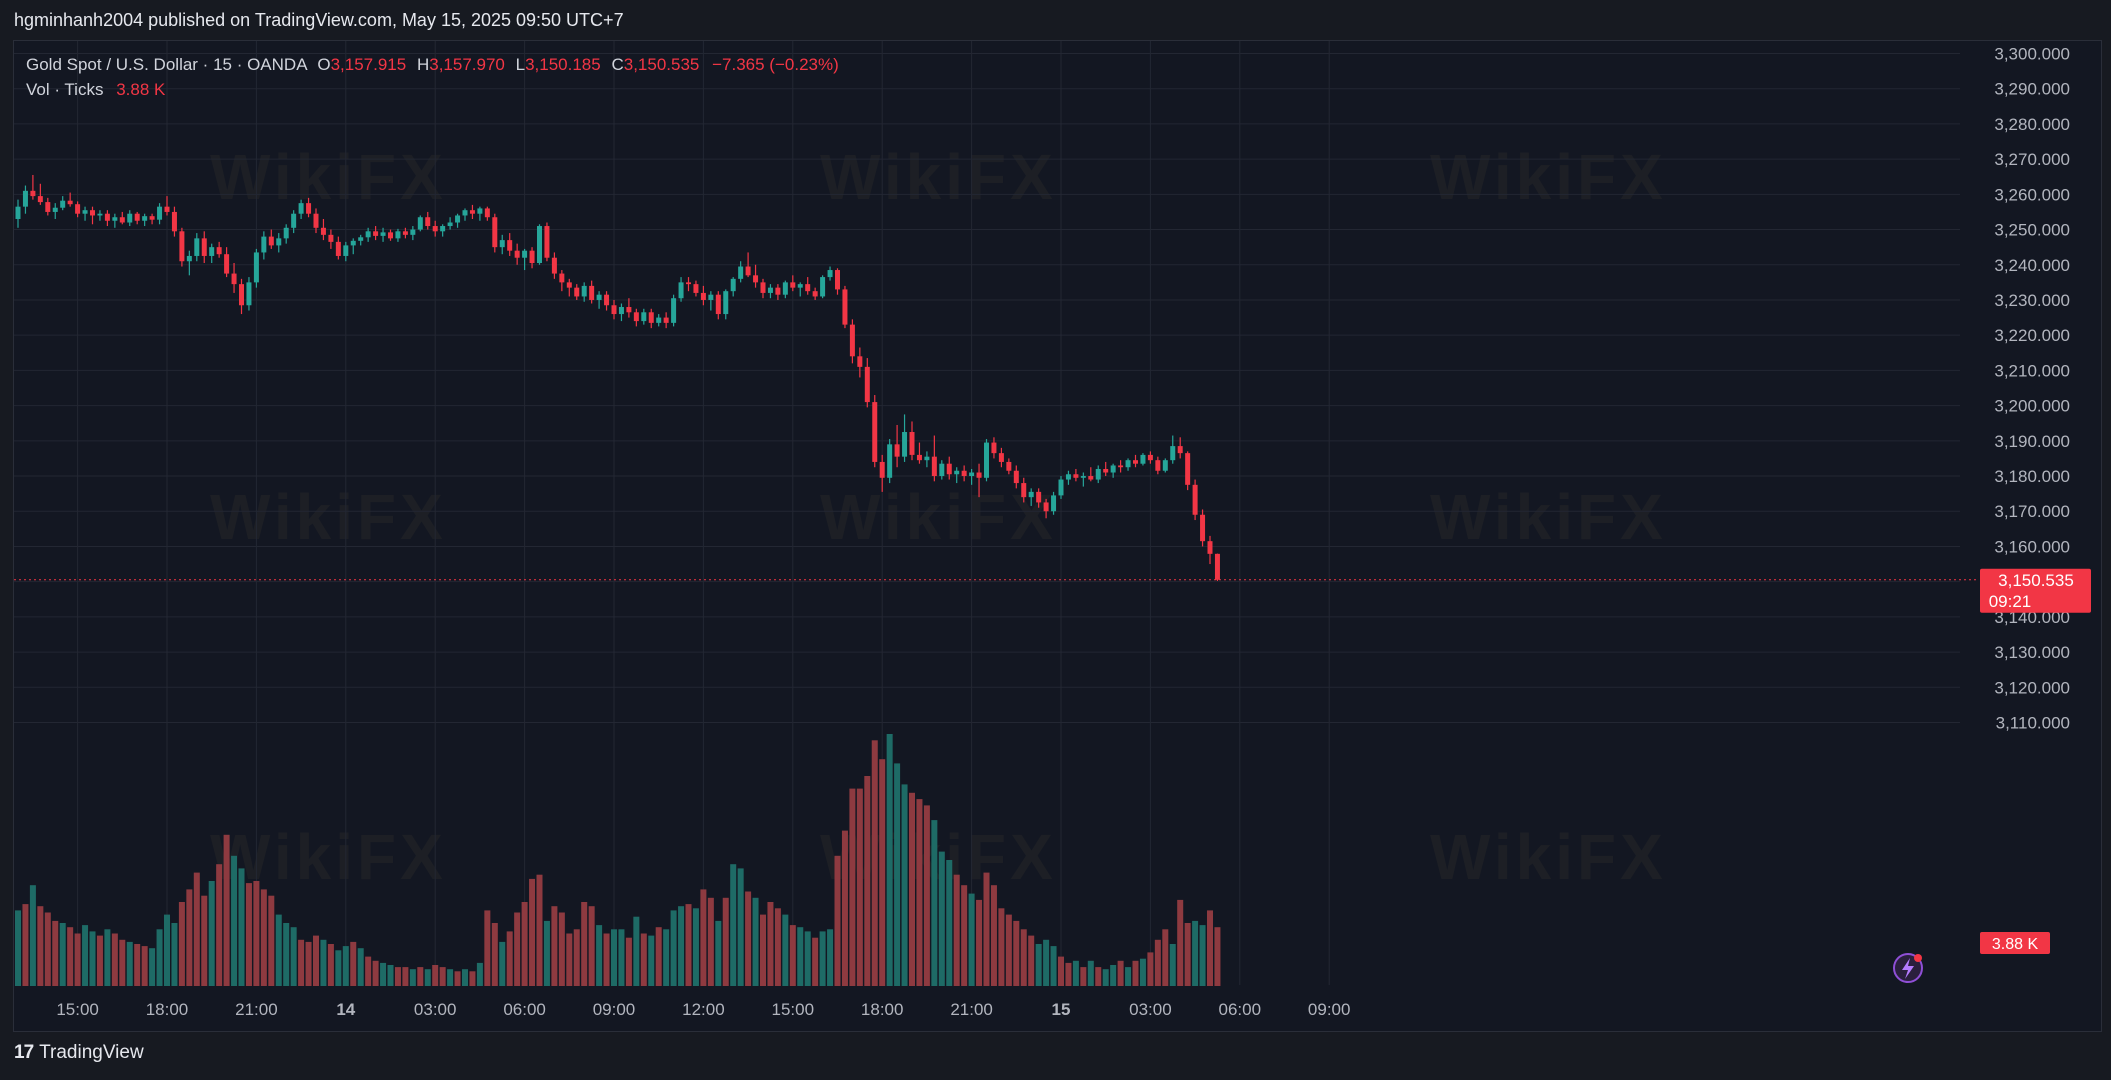 The image size is (2111, 1080). Describe the element at coordinates (368, 64) in the screenshot. I see `open-value: 3,157.915` at that location.